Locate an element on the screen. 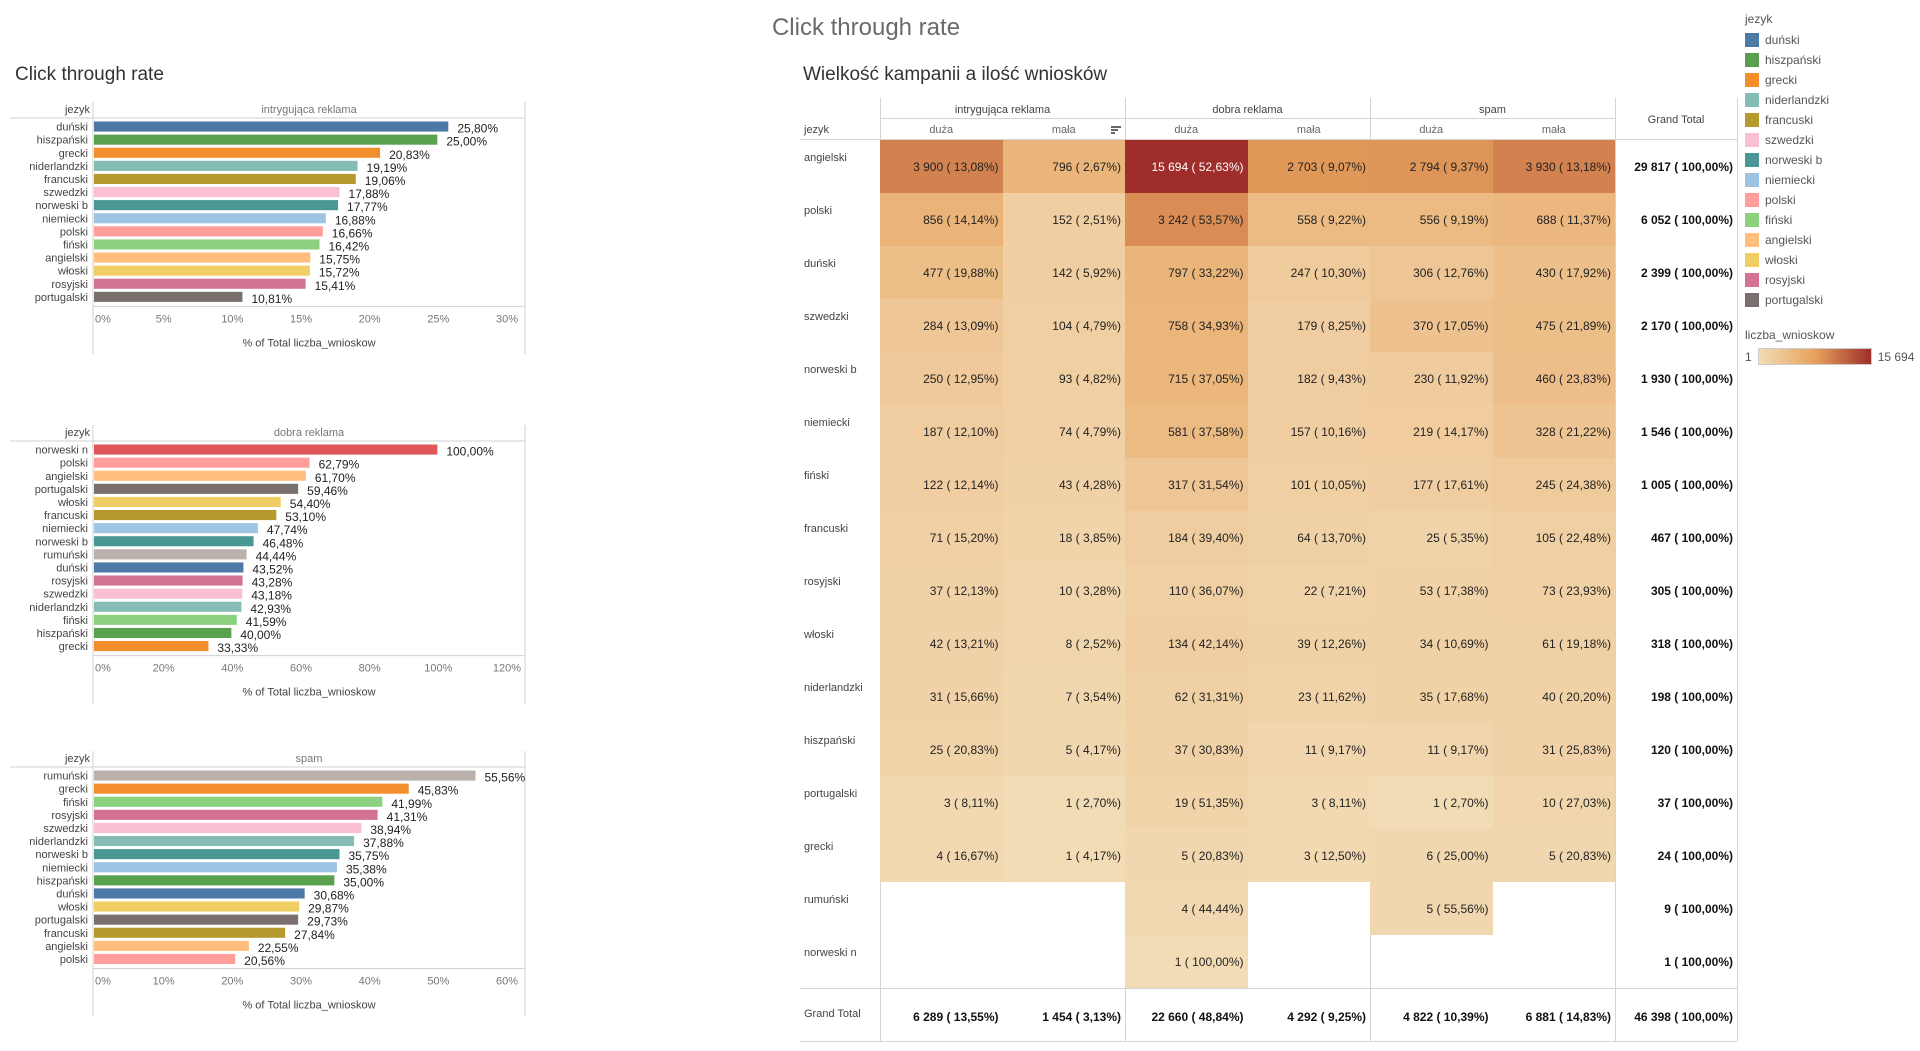 The width and height of the screenshot is (1920, 1051). category-label: angielski is located at coordinates (66, 947).